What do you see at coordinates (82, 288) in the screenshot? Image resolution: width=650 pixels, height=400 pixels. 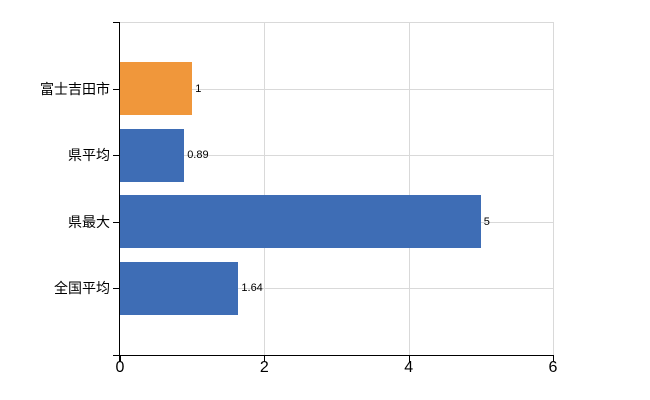 I see `category-label: 全国平均` at bounding box center [82, 288].